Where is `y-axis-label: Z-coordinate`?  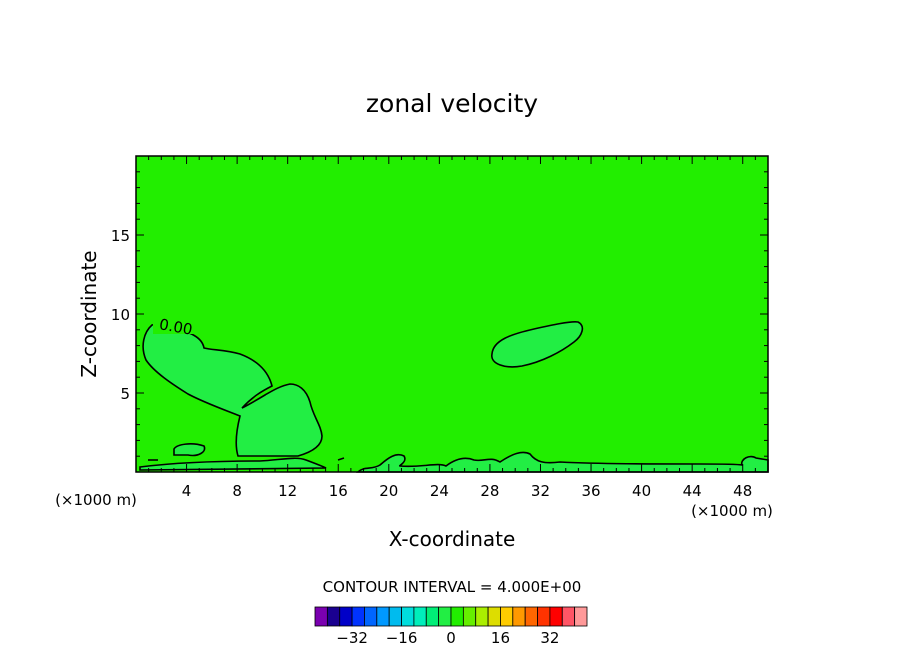
y-axis-label: Z-coordinate is located at coordinates (89, 313).